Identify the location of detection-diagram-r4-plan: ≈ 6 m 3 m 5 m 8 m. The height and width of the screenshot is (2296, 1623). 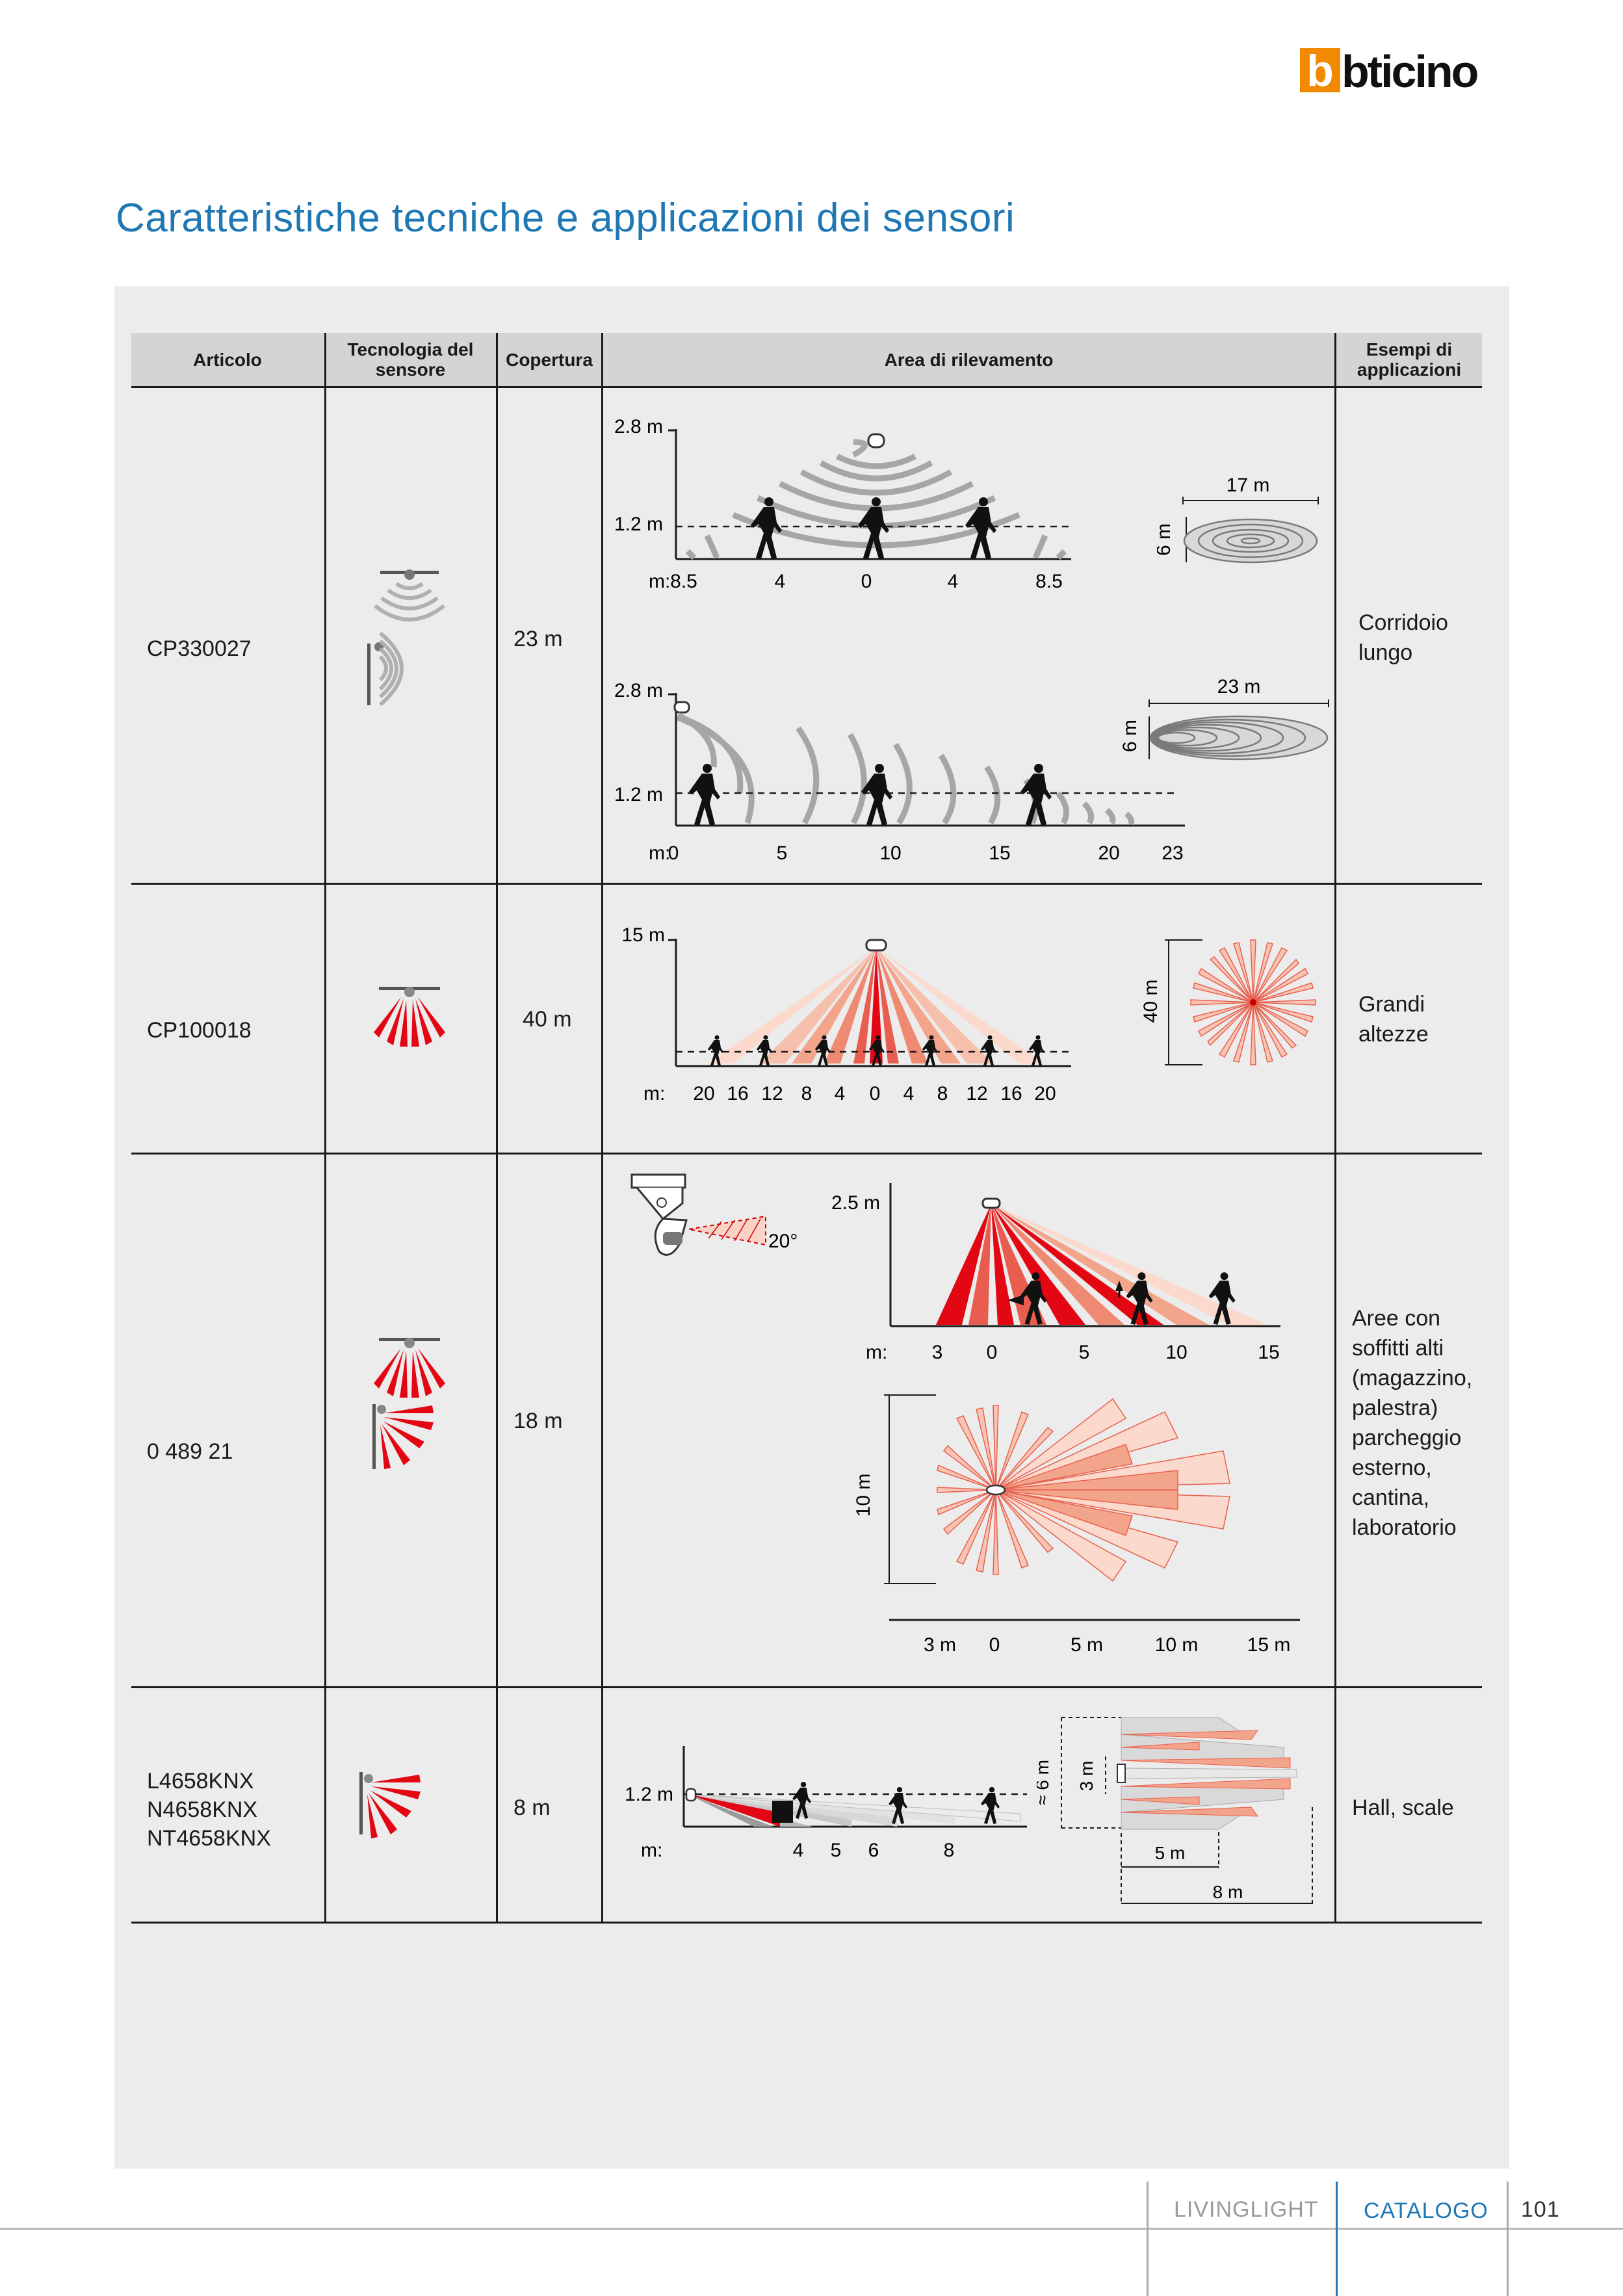
(1175, 1811).